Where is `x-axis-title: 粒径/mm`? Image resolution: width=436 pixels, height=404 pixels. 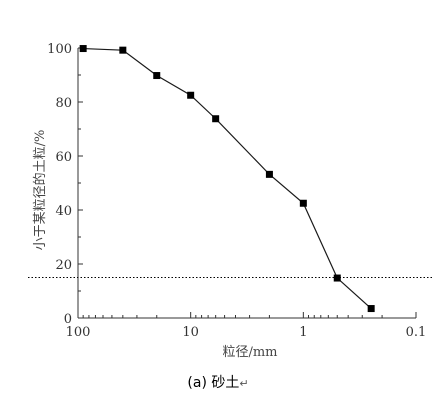 x-axis-title: 粒径/mm is located at coordinates (249, 352).